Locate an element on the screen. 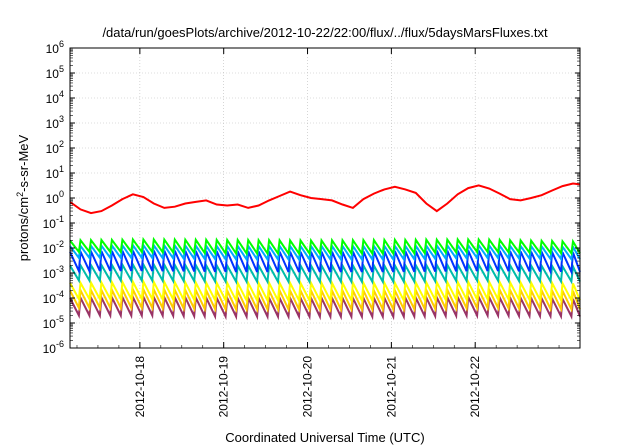 The image size is (640, 448). y-tick-label: 10⁵ is located at coordinates (55, 72).